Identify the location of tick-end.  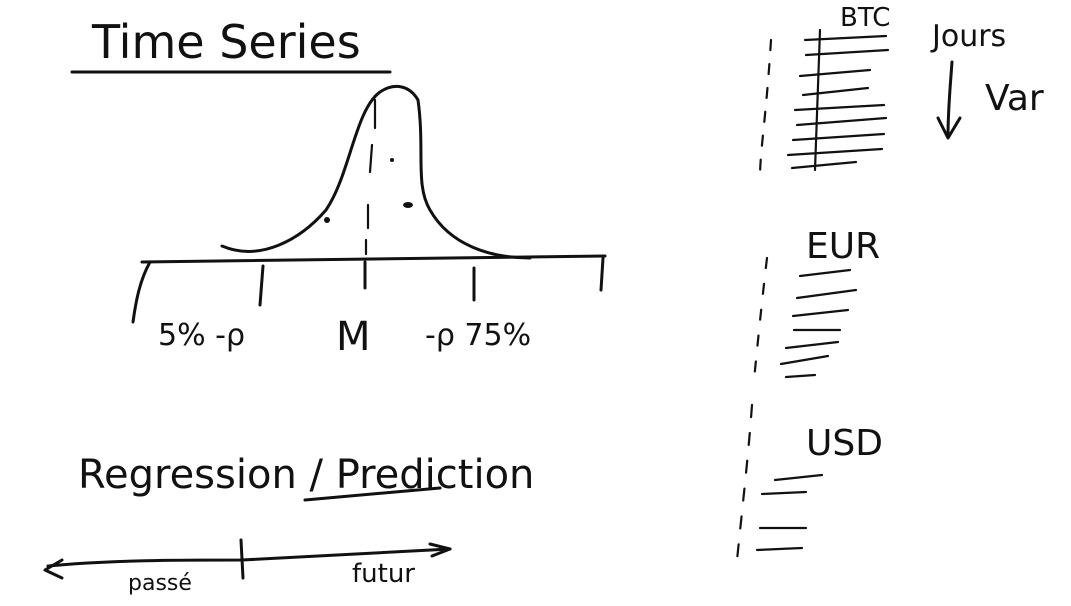
(602, 274).